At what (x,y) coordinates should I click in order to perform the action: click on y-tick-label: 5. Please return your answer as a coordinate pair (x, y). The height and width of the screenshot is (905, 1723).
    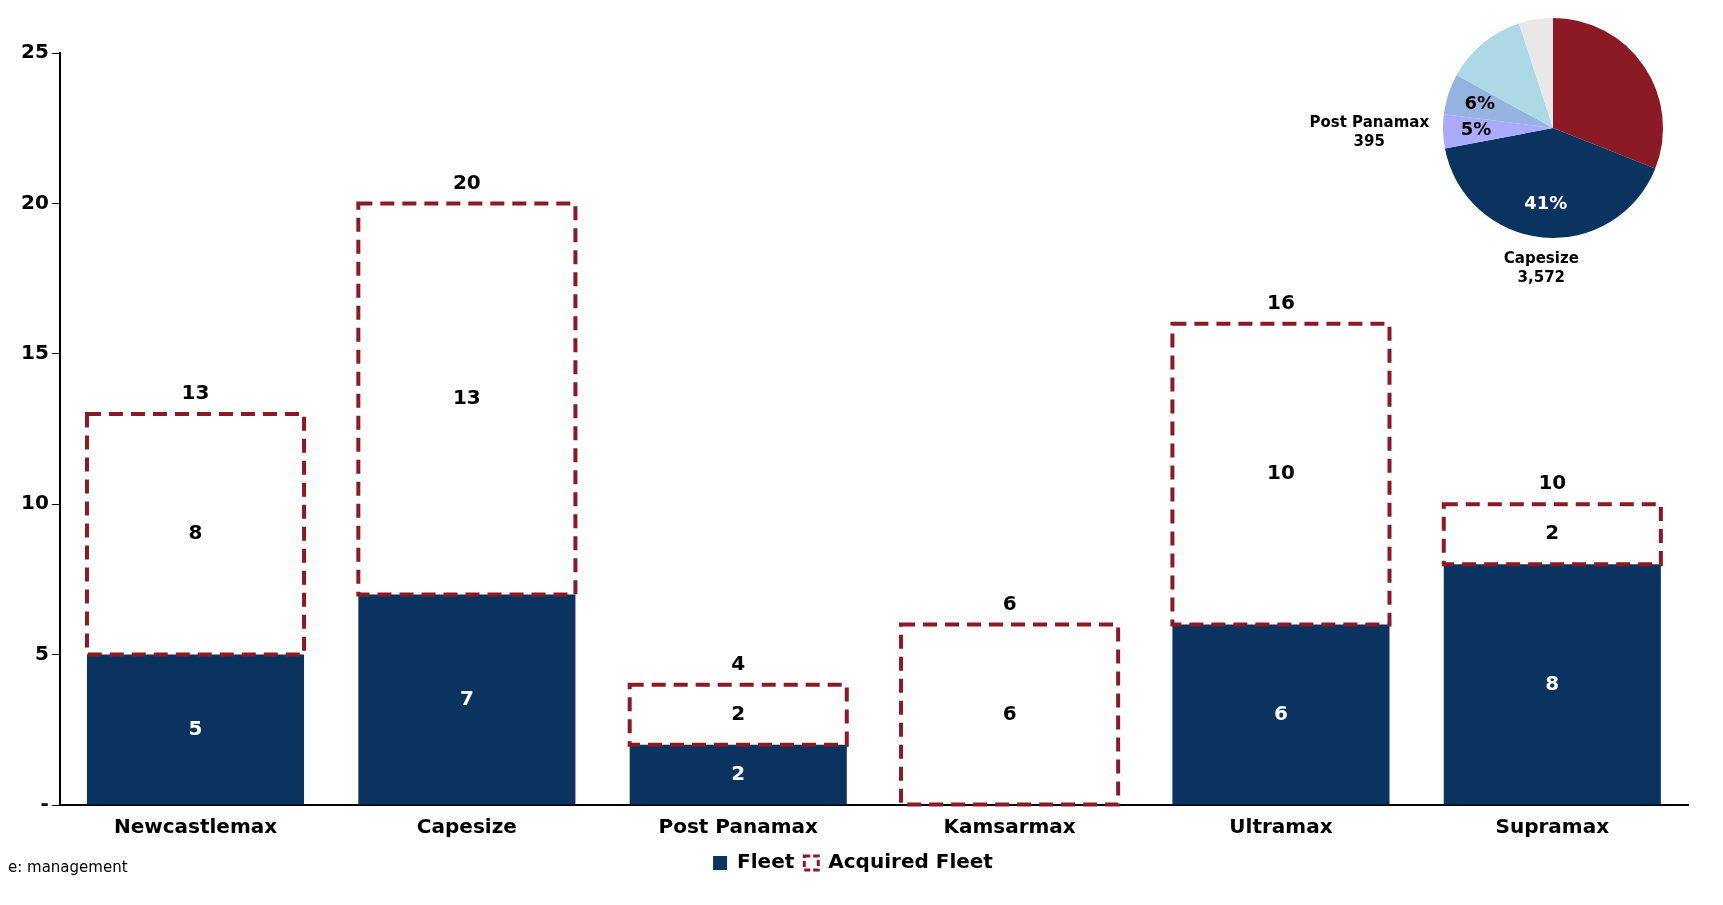
    Looking at the image, I should click on (41, 652).